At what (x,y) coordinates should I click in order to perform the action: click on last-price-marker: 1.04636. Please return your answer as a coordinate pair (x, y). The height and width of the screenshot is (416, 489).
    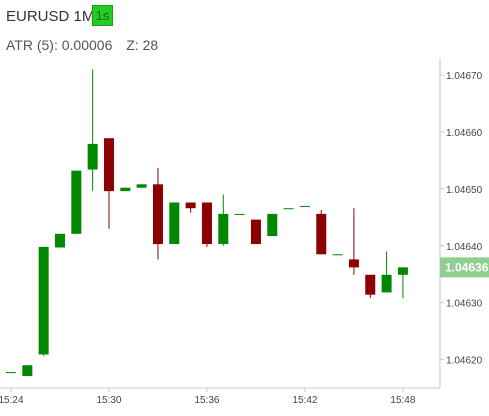
    Looking at the image, I should click on (464, 267).